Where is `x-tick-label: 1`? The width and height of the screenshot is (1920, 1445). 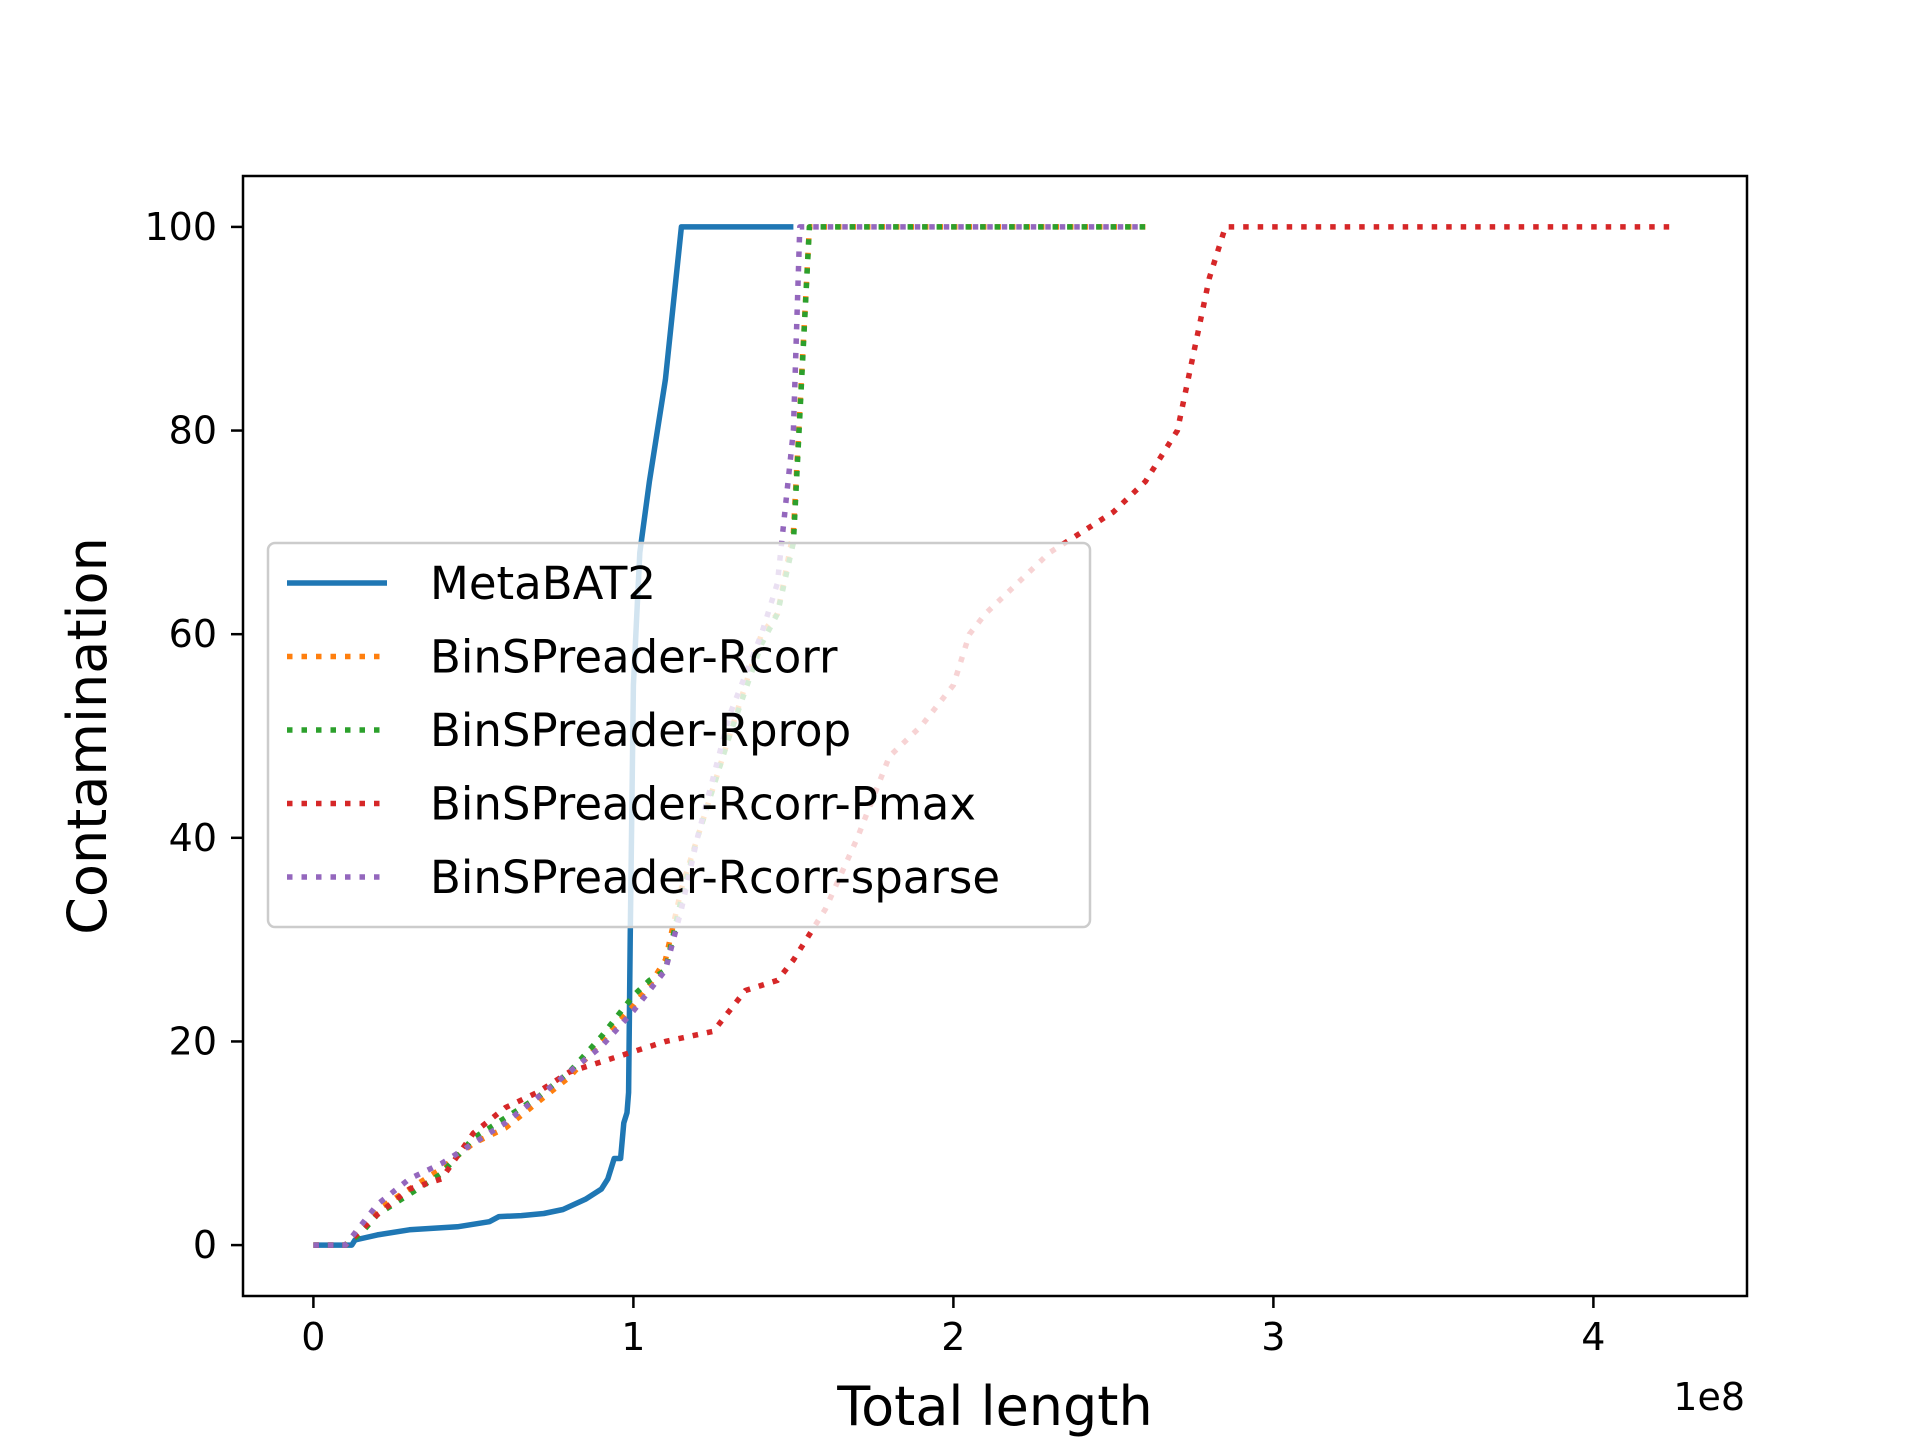 x-tick-label: 1 is located at coordinates (633, 1337).